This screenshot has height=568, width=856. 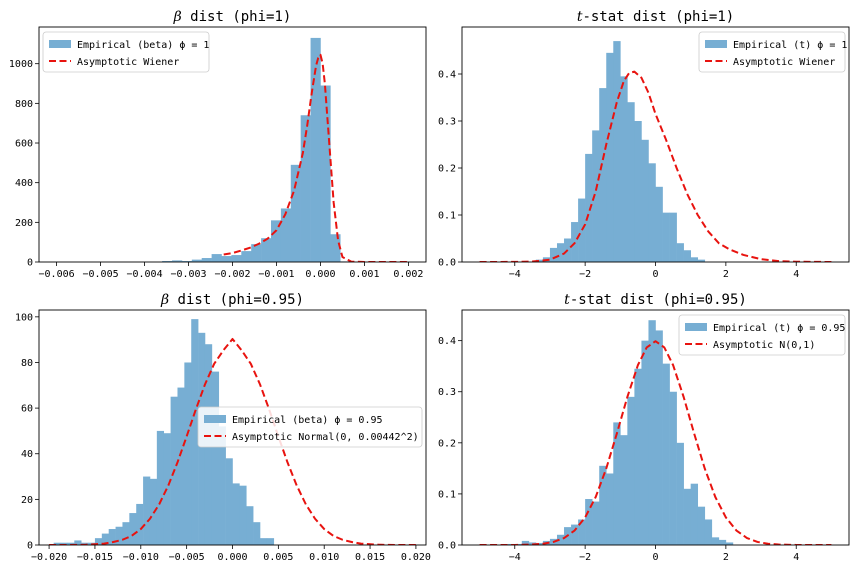 What do you see at coordinates (60, 44) in the screenshot?
I see `legend-swatch-hist` at bounding box center [60, 44].